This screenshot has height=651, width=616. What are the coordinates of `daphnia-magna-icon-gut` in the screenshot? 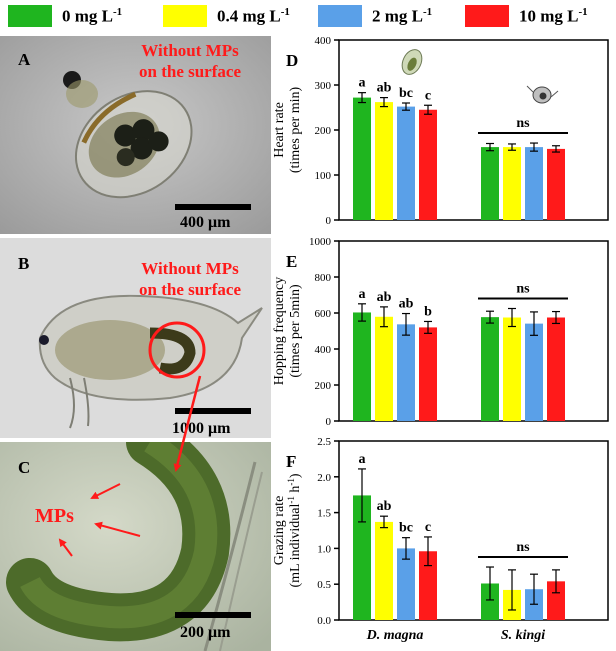 It's located at (412, 64).